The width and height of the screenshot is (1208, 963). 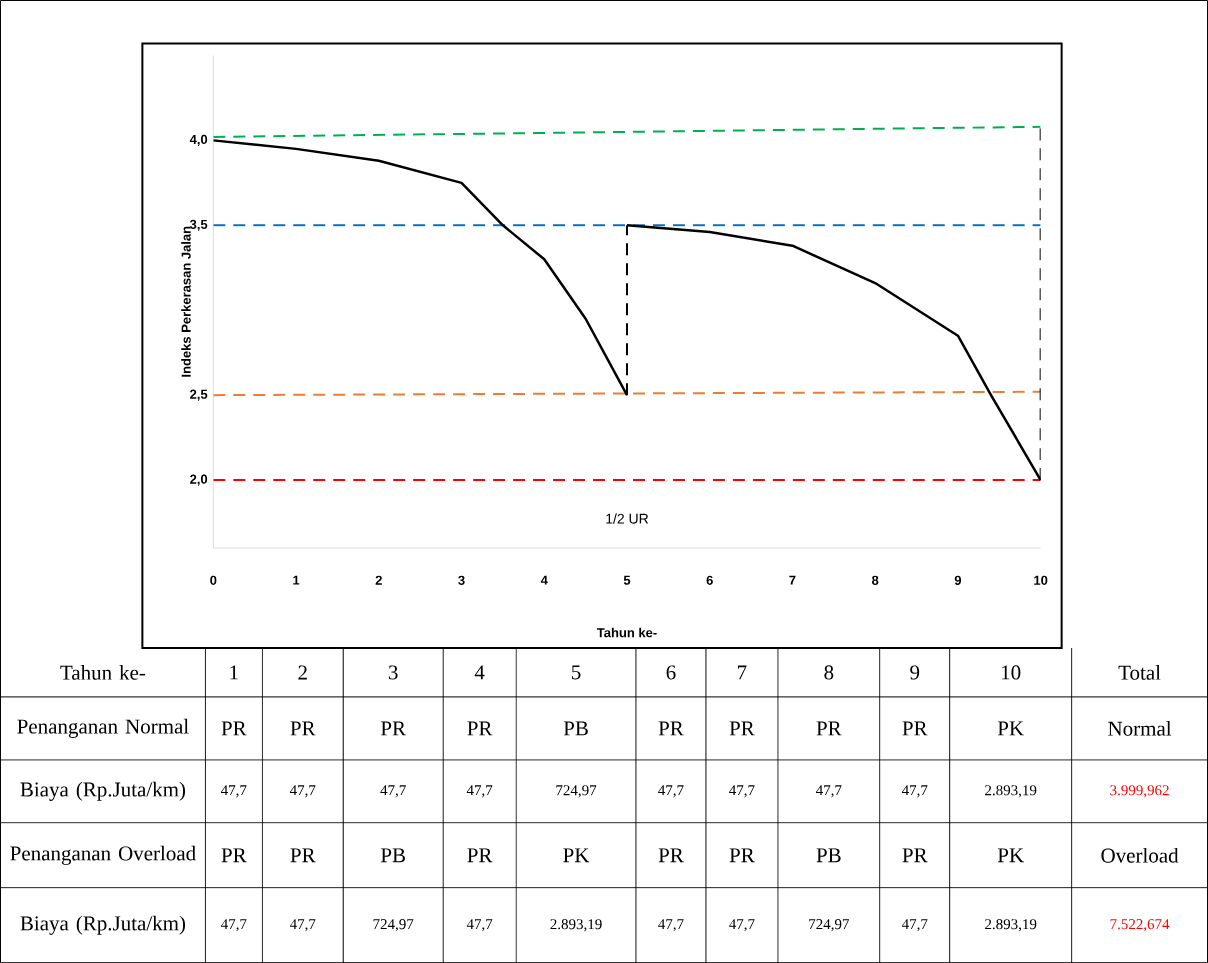 I want to click on x-tick-label: 6, so click(x=709, y=580).